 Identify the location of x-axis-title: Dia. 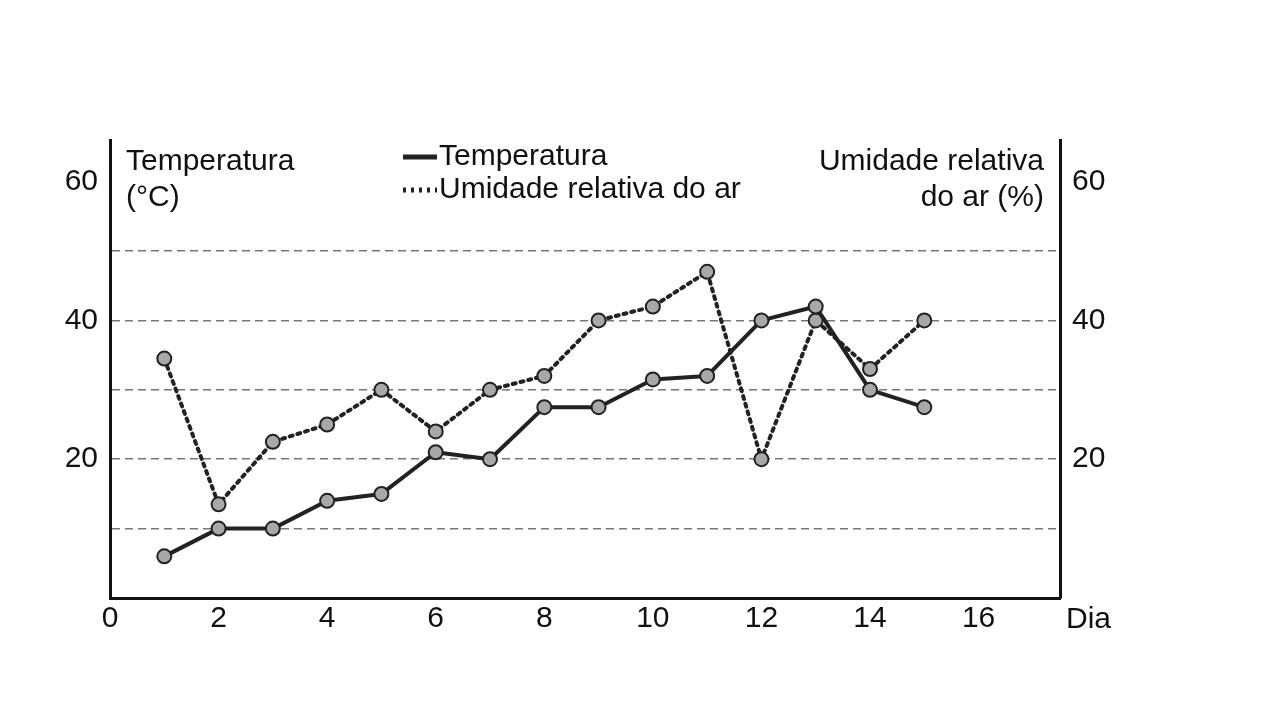
(1089, 618).